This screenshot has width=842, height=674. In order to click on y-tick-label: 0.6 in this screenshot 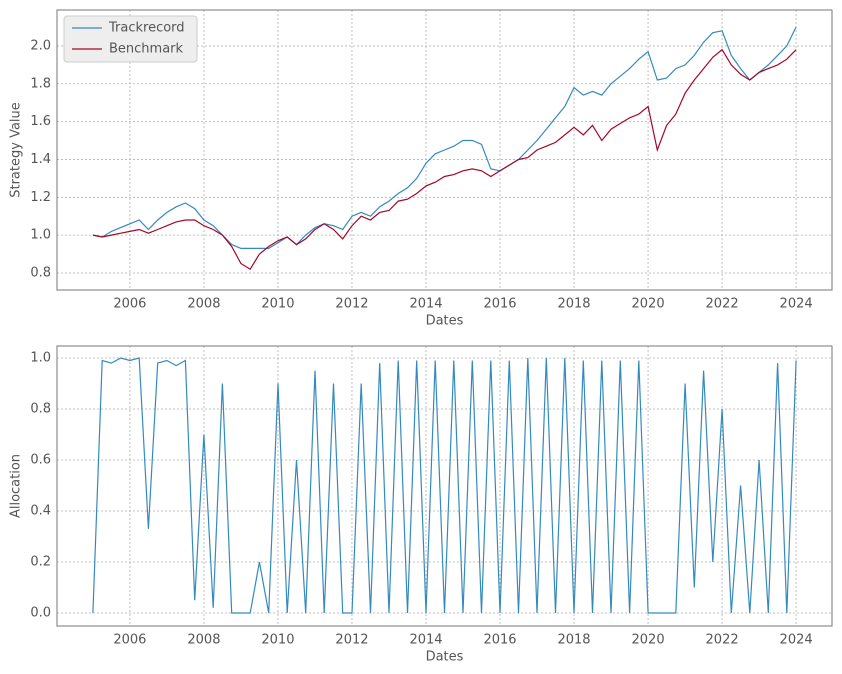, I will do `click(40, 459)`.